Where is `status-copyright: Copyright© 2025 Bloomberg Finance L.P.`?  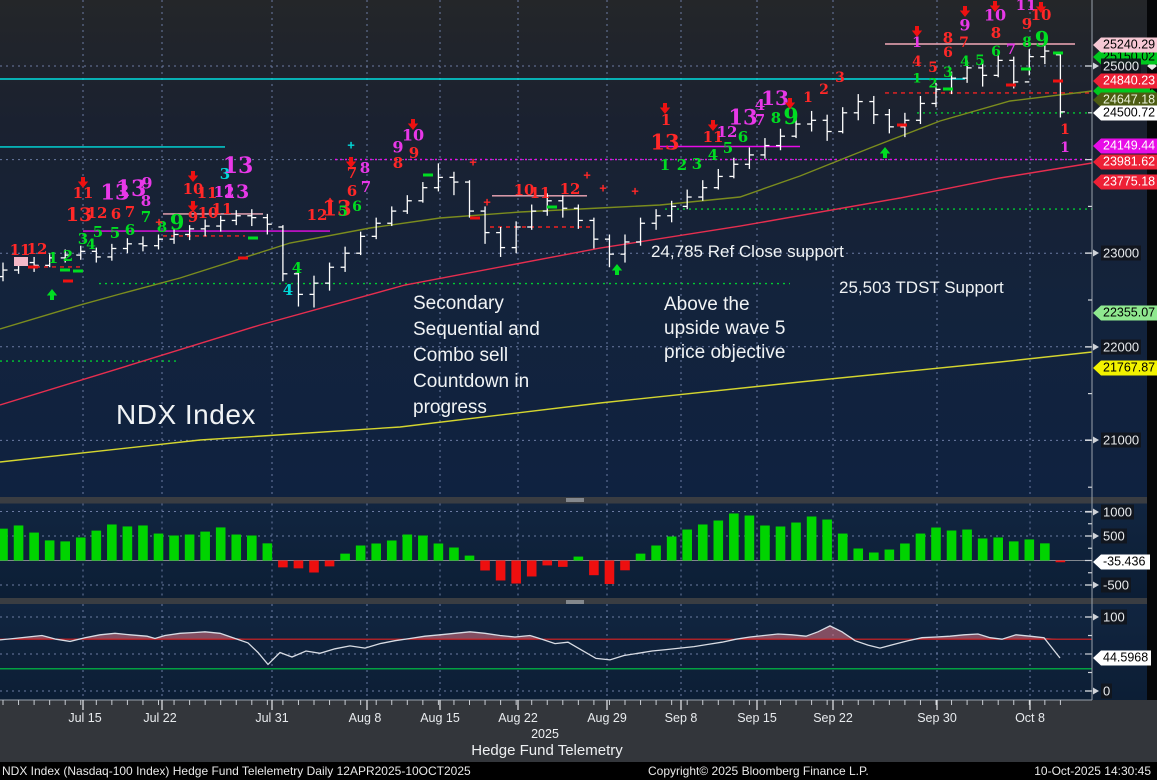
status-copyright: Copyright© 2025 Bloomberg Finance L.P. is located at coordinates (758, 771).